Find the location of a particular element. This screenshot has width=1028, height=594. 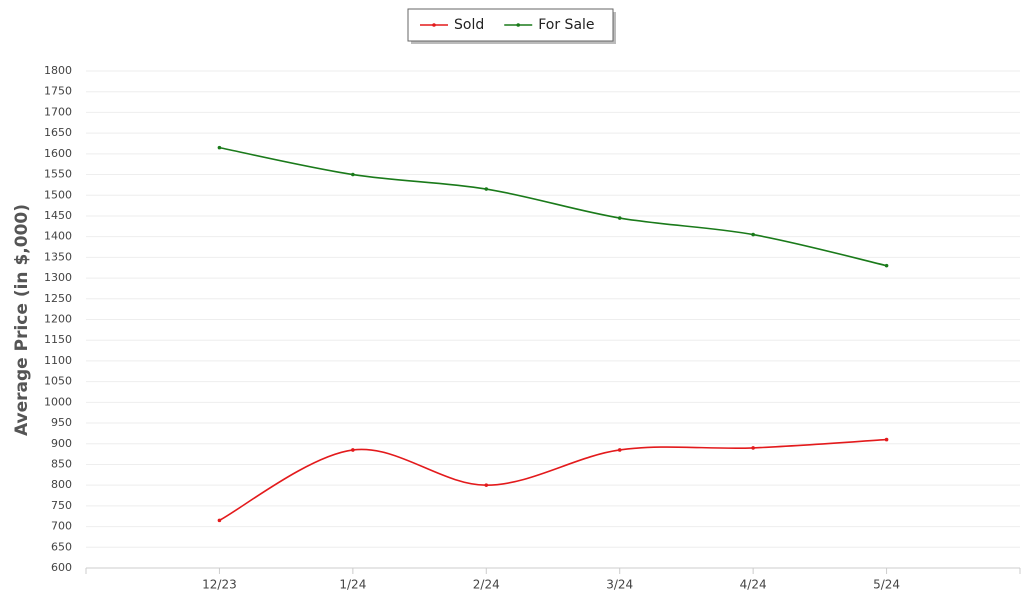

y-tick-label: 800 is located at coordinates (61, 484).